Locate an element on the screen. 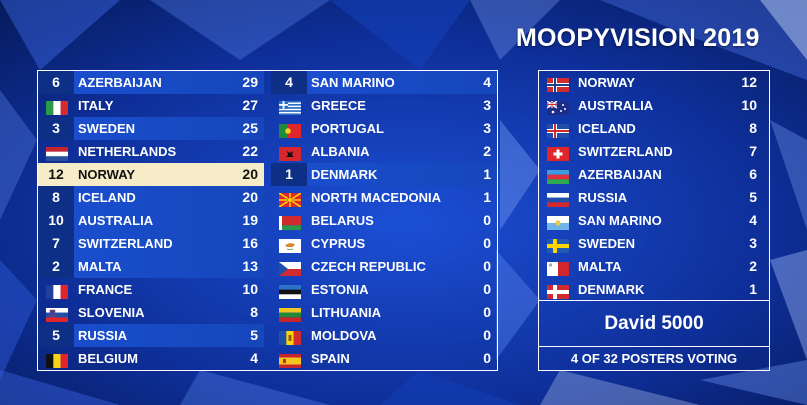 The image size is (807, 405). country-score: 27 is located at coordinates (250, 105).